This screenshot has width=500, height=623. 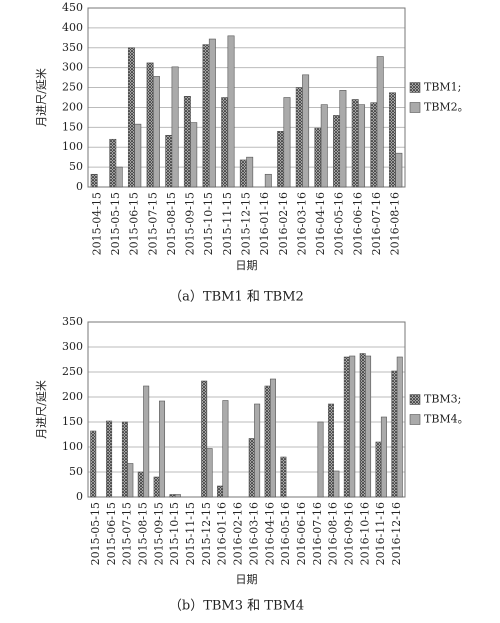 I want to click on y-axis-label: 月进尺/延米, so click(x=41, y=409).